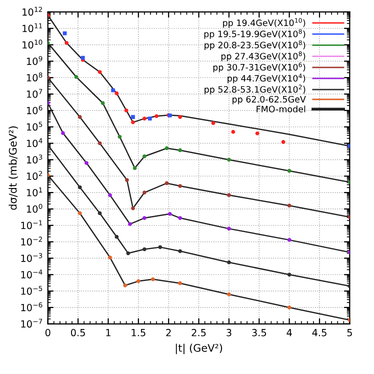 Image resolution: width=374 pixels, height=374 pixels. What do you see at coordinates (34, 109) in the screenshot?
I see `y-tick-label: 10$^{6}$` at bounding box center [34, 109].